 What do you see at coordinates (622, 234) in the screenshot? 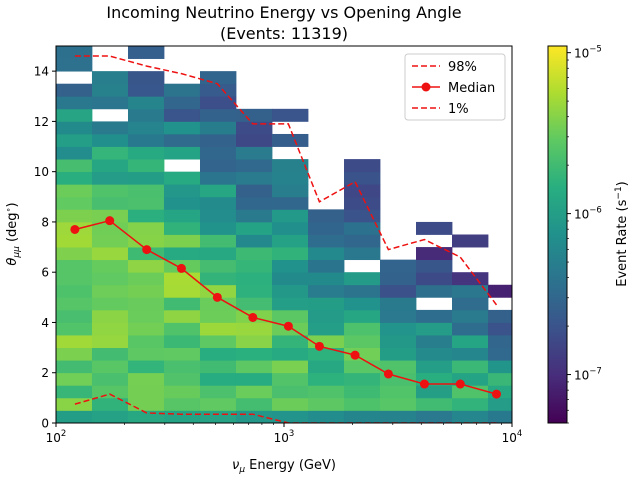
I see `colorbar-label: Event Rate (s−1)` at bounding box center [622, 234].